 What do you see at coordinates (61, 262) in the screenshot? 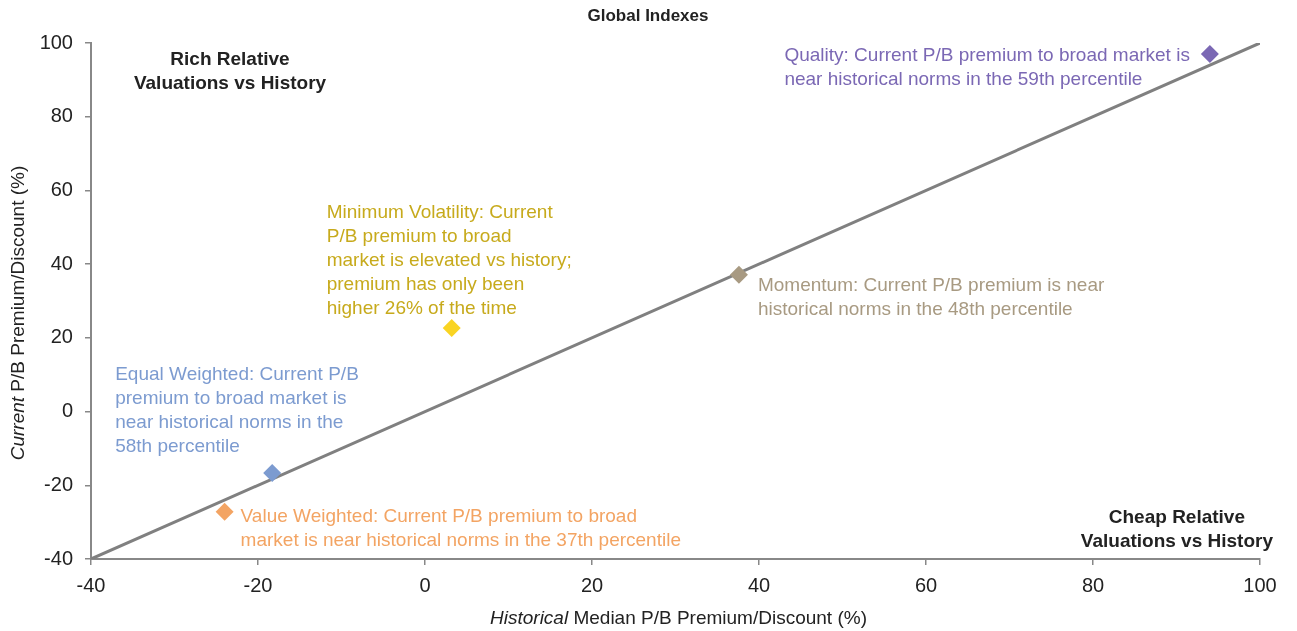
I see `y-tick-label: 40` at bounding box center [61, 262].